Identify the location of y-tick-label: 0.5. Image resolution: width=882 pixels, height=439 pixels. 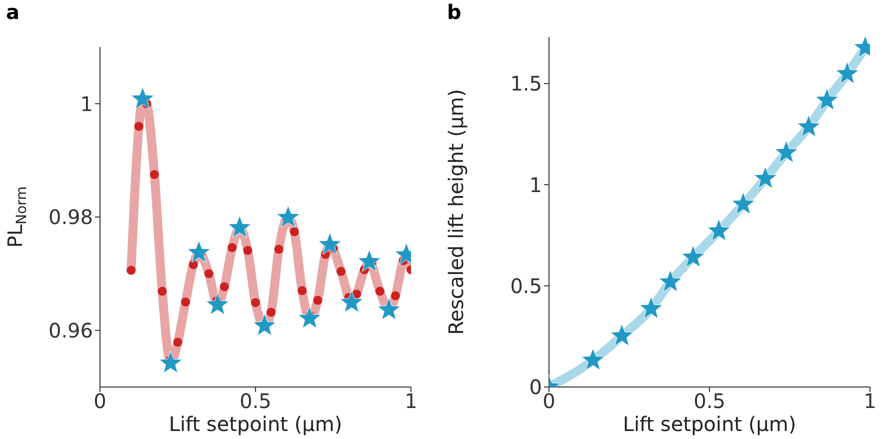
(526, 286).